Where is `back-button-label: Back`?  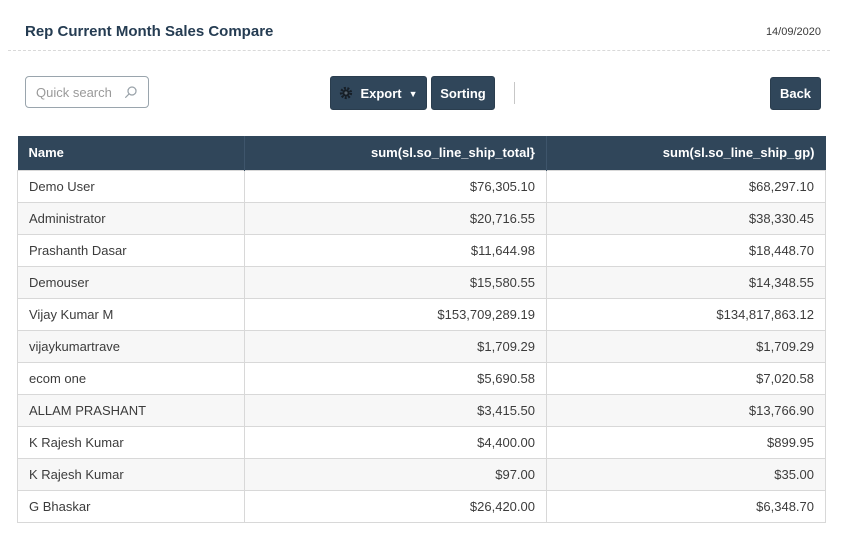 back-button-label: Back is located at coordinates (795, 93).